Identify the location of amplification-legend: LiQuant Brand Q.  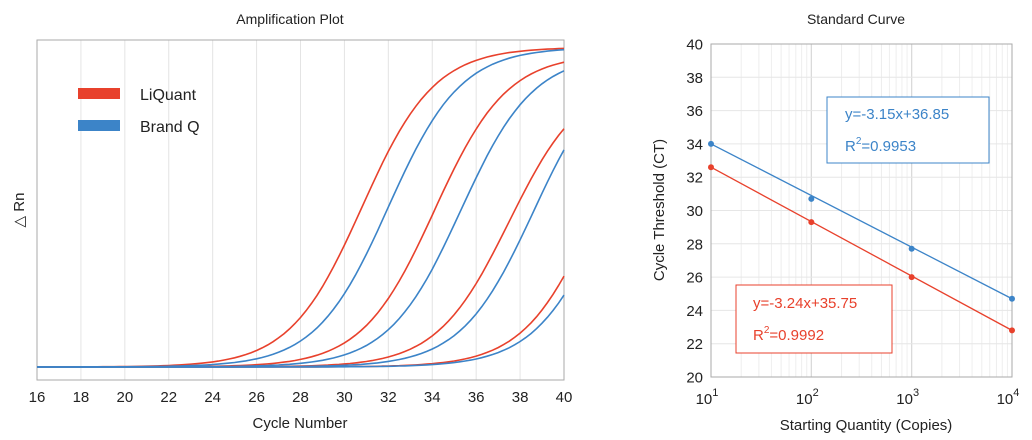
(139, 111).